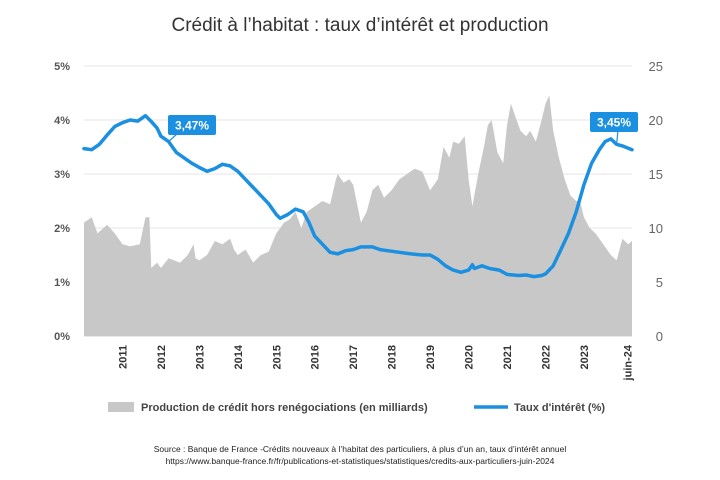 This screenshot has height=480, width=720. I want to click on x-tick-label: 2020, so click(470, 357).